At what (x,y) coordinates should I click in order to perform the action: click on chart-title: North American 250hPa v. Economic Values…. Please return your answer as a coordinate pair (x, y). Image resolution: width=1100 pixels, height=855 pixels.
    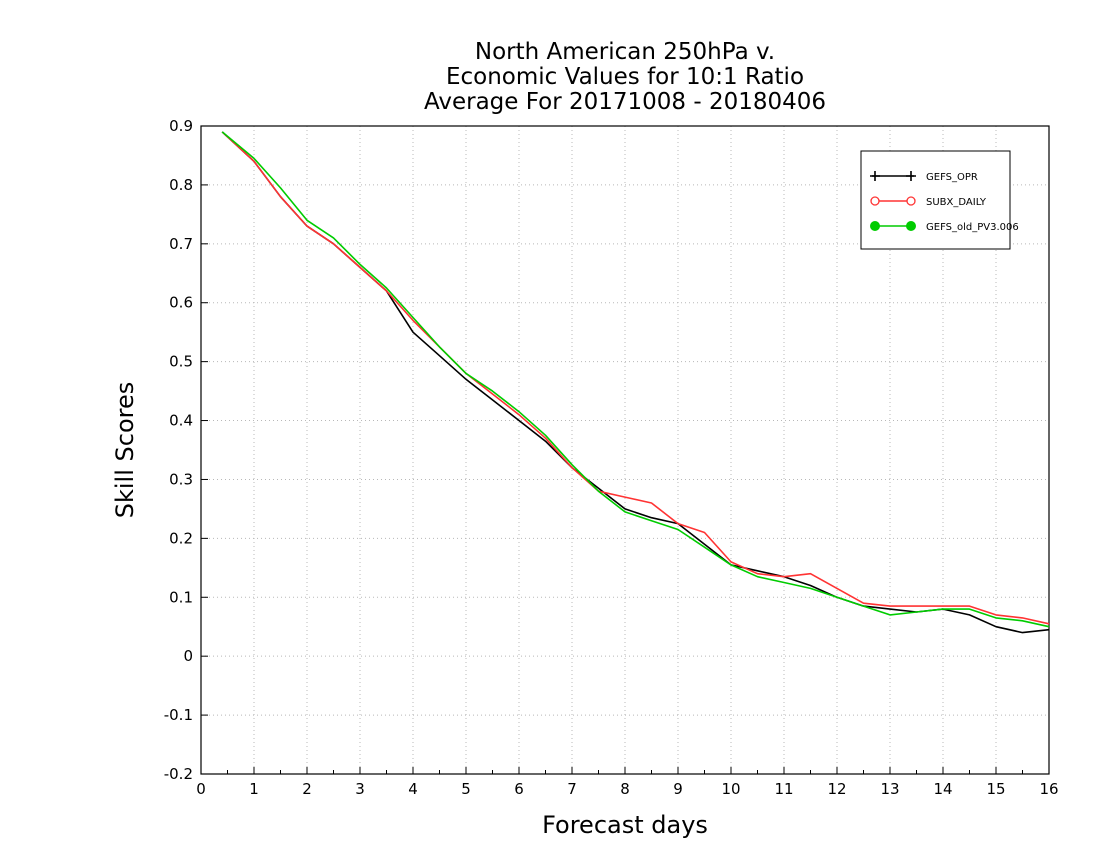
    Looking at the image, I should click on (625, 77).